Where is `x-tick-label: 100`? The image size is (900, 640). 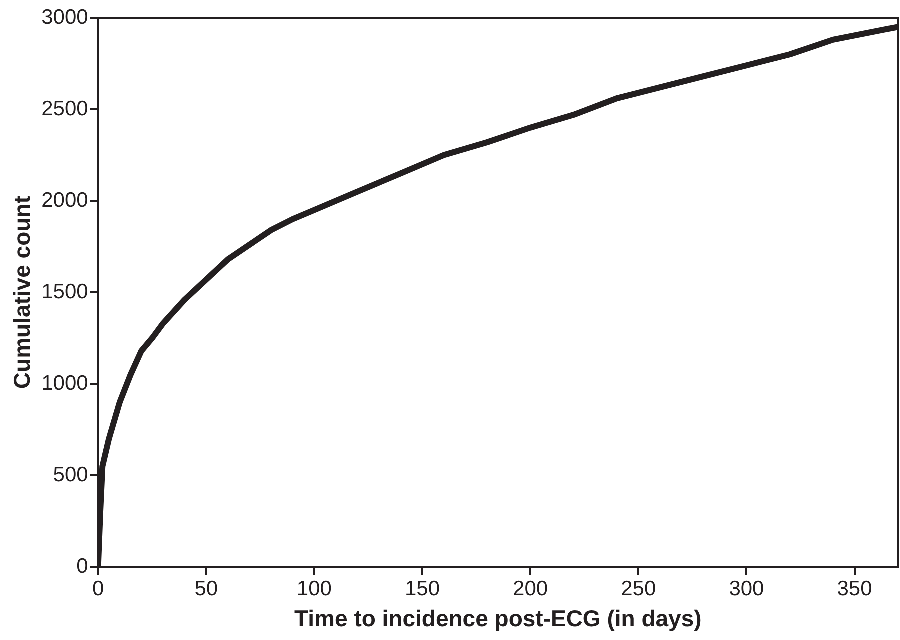 x-tick-label: 100 is located at coordinates (314, 589).